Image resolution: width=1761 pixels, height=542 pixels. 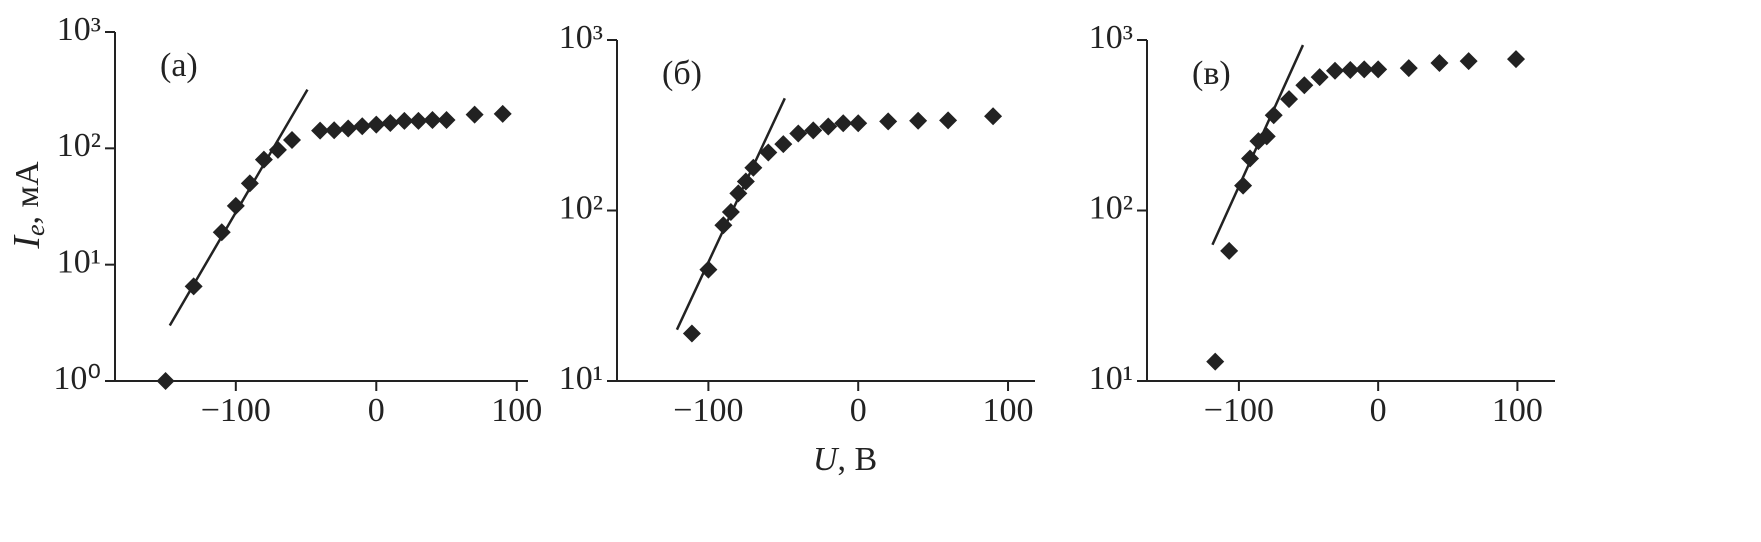 I want to click on y-label-symbol: I, so click(x=27, y=242).